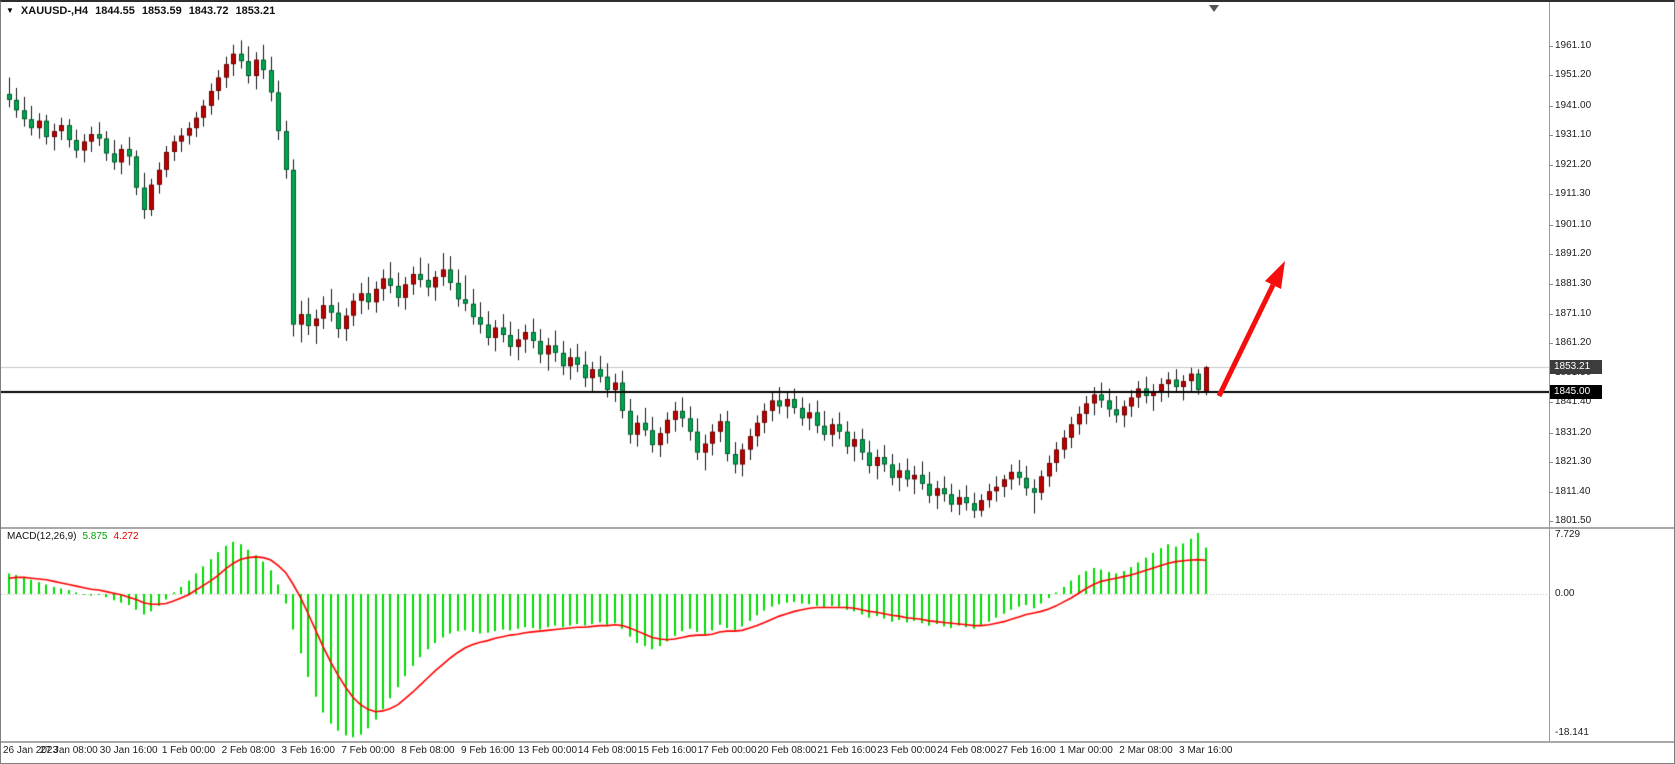 This screenshot has height=764, width=1675. What do you see at coordinates (1573, 105) in the screenshot?
I see `price-axis-label: 1941.00` at bounding box center [1573, 105].